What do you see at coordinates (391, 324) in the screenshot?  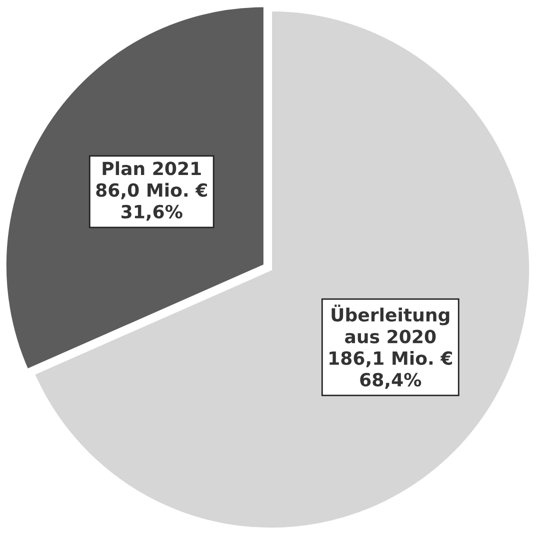 I see `slice-label: Überleitung aus 2020` at bounding box center [391, 324].